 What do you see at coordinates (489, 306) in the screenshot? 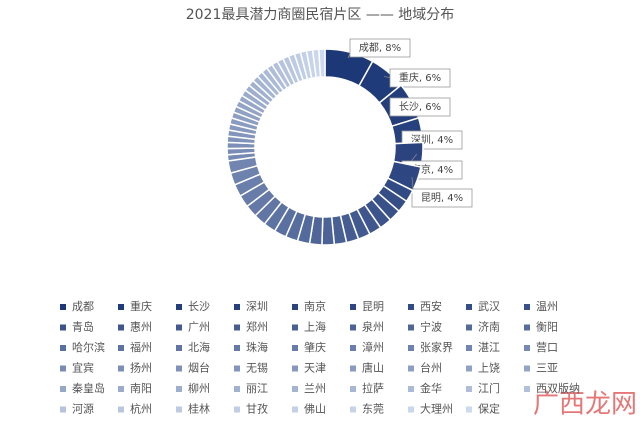
I see `legend-label: 武汉` at bounding box center [489, 306].